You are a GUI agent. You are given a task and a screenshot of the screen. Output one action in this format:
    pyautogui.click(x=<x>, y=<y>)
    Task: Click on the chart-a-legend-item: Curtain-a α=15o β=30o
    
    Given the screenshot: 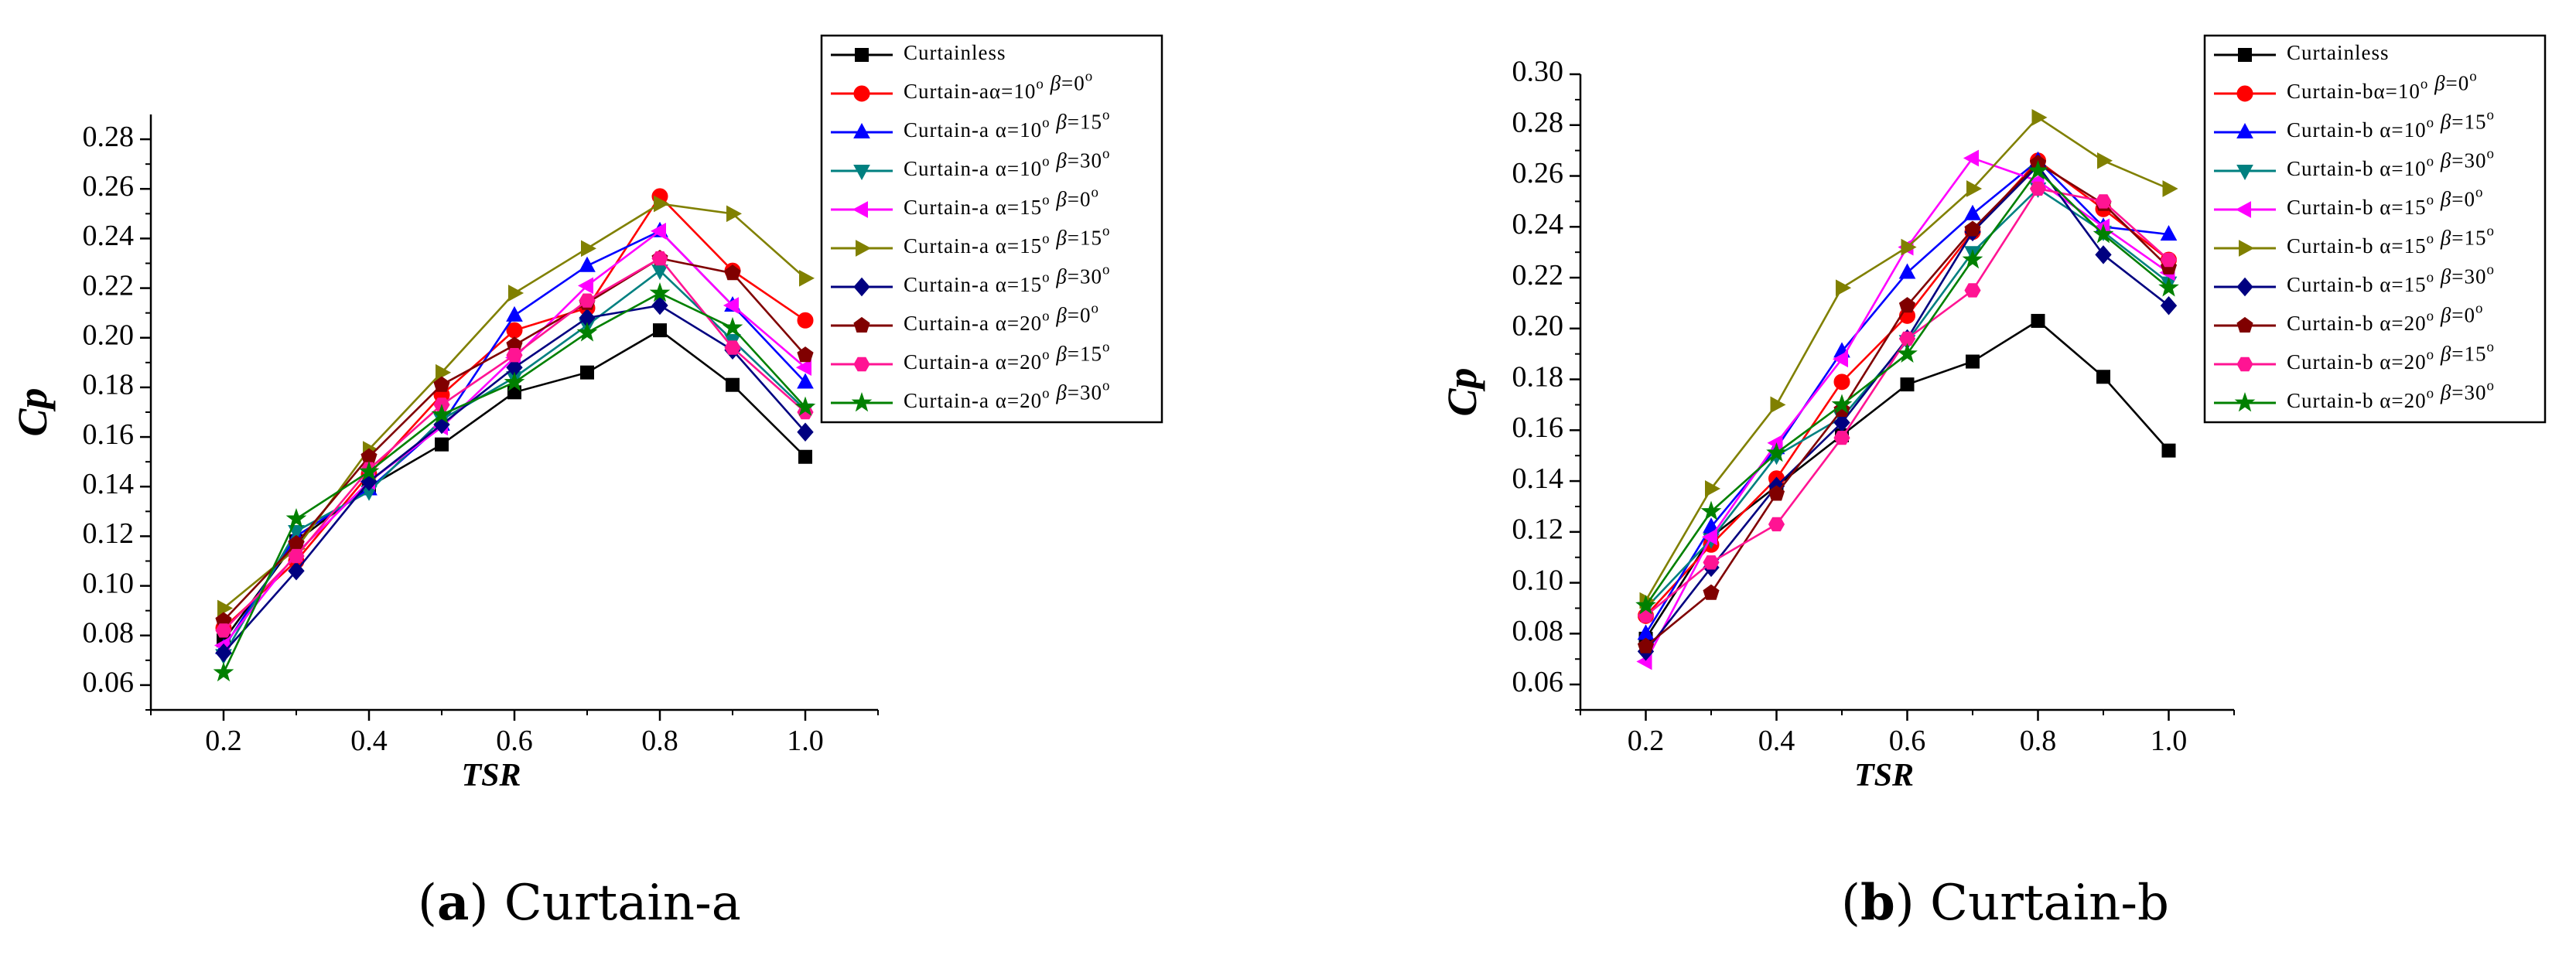 What is the action you would take?
    pyautogui.click(x=970, y=280)
    